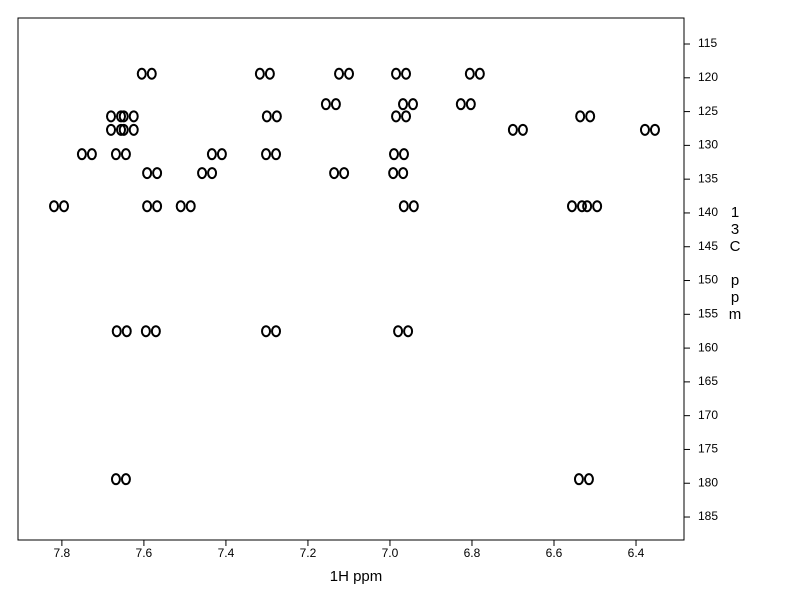 This screenshot has height=612, width=792. What do you see at coordinates (226, 553) in the screenshot?
I see `x-tick-label: 7.4` at bounding box center [226, 553].